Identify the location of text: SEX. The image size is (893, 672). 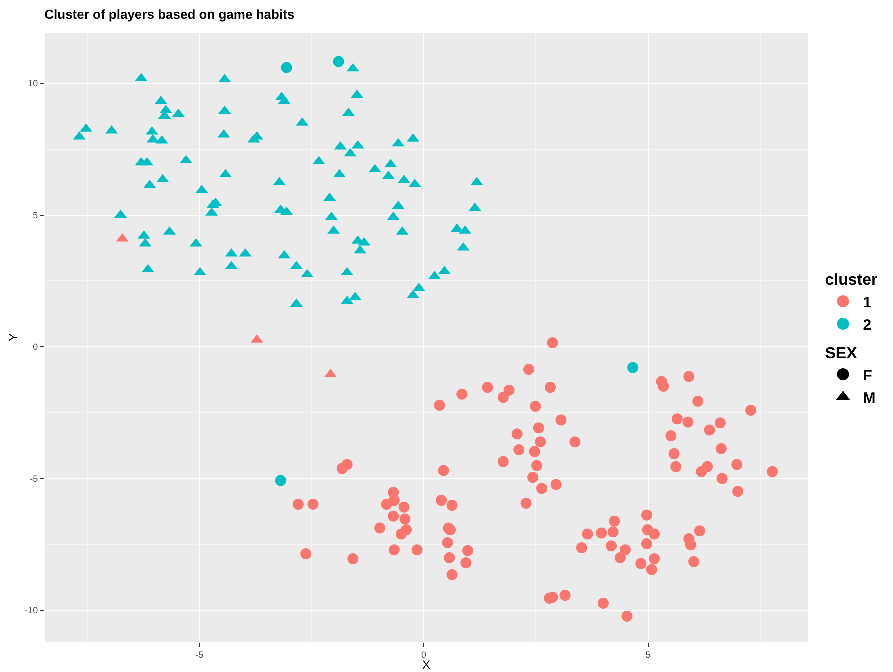
(841, 353).